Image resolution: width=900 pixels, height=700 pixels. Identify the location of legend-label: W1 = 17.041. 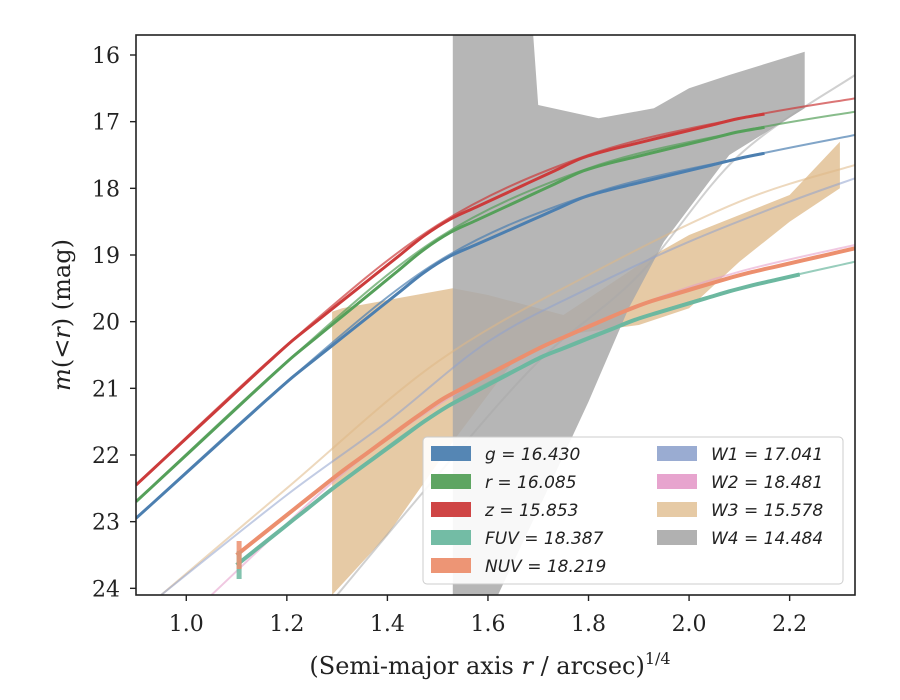
(767, 455).